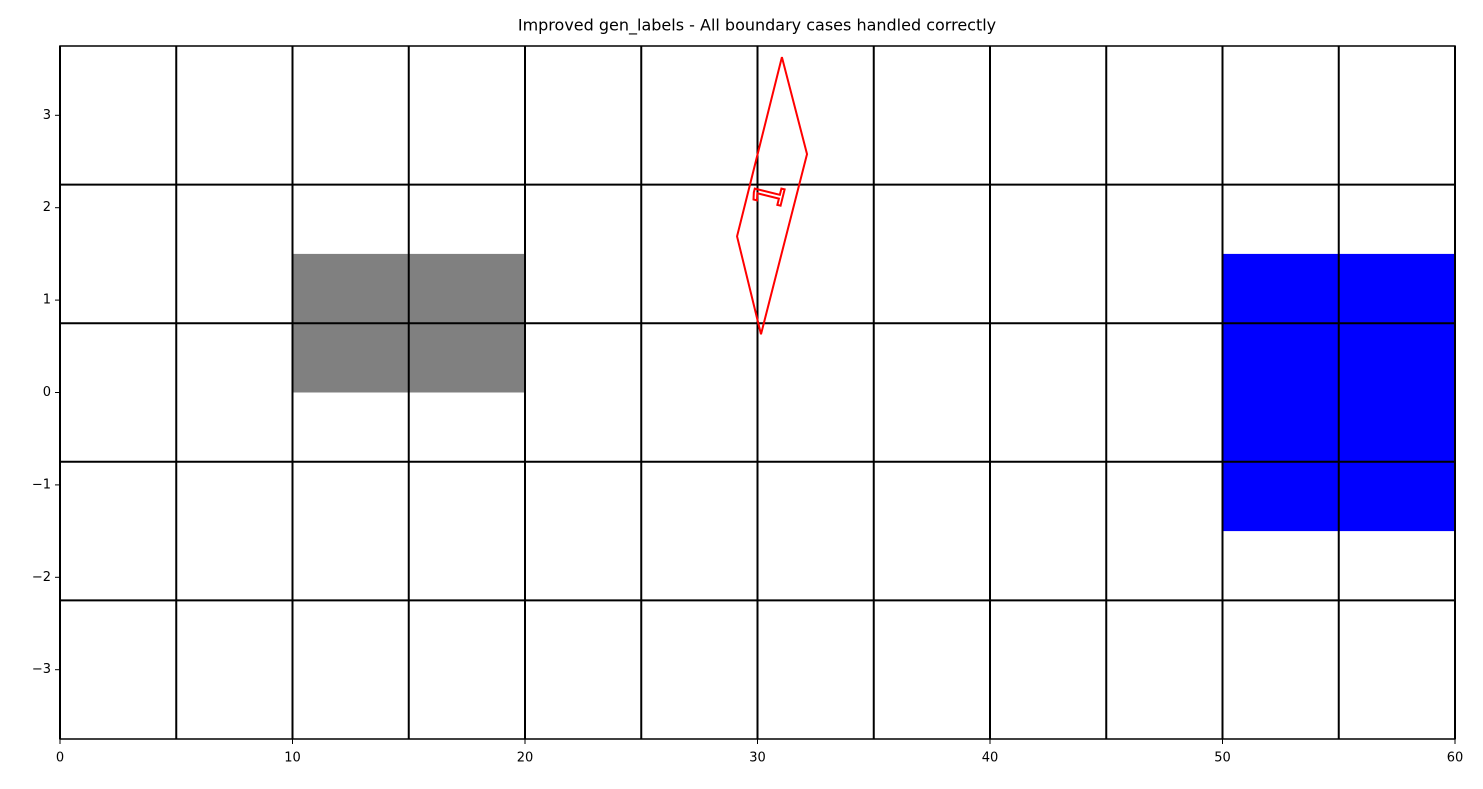 The image size is (1483, 789). Describe the element at coordinates (41, 577) in the screenshot. I see `y-tick-label: −2` at that location.